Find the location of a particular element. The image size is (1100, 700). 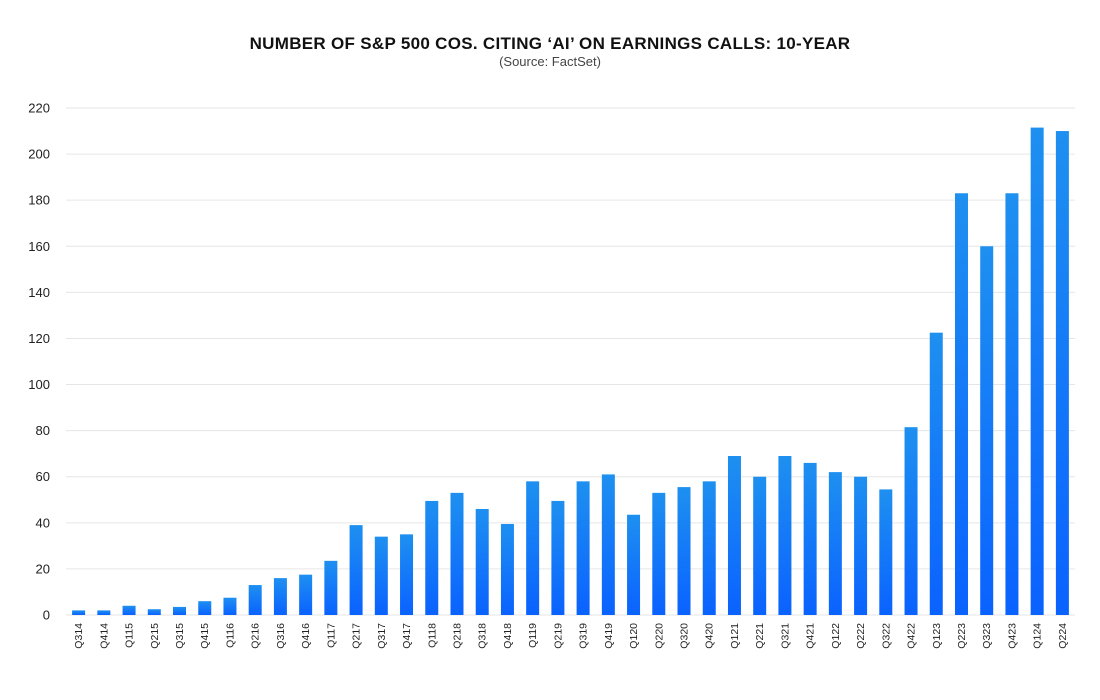

bar-q122 is located at coordinates (835, 543).